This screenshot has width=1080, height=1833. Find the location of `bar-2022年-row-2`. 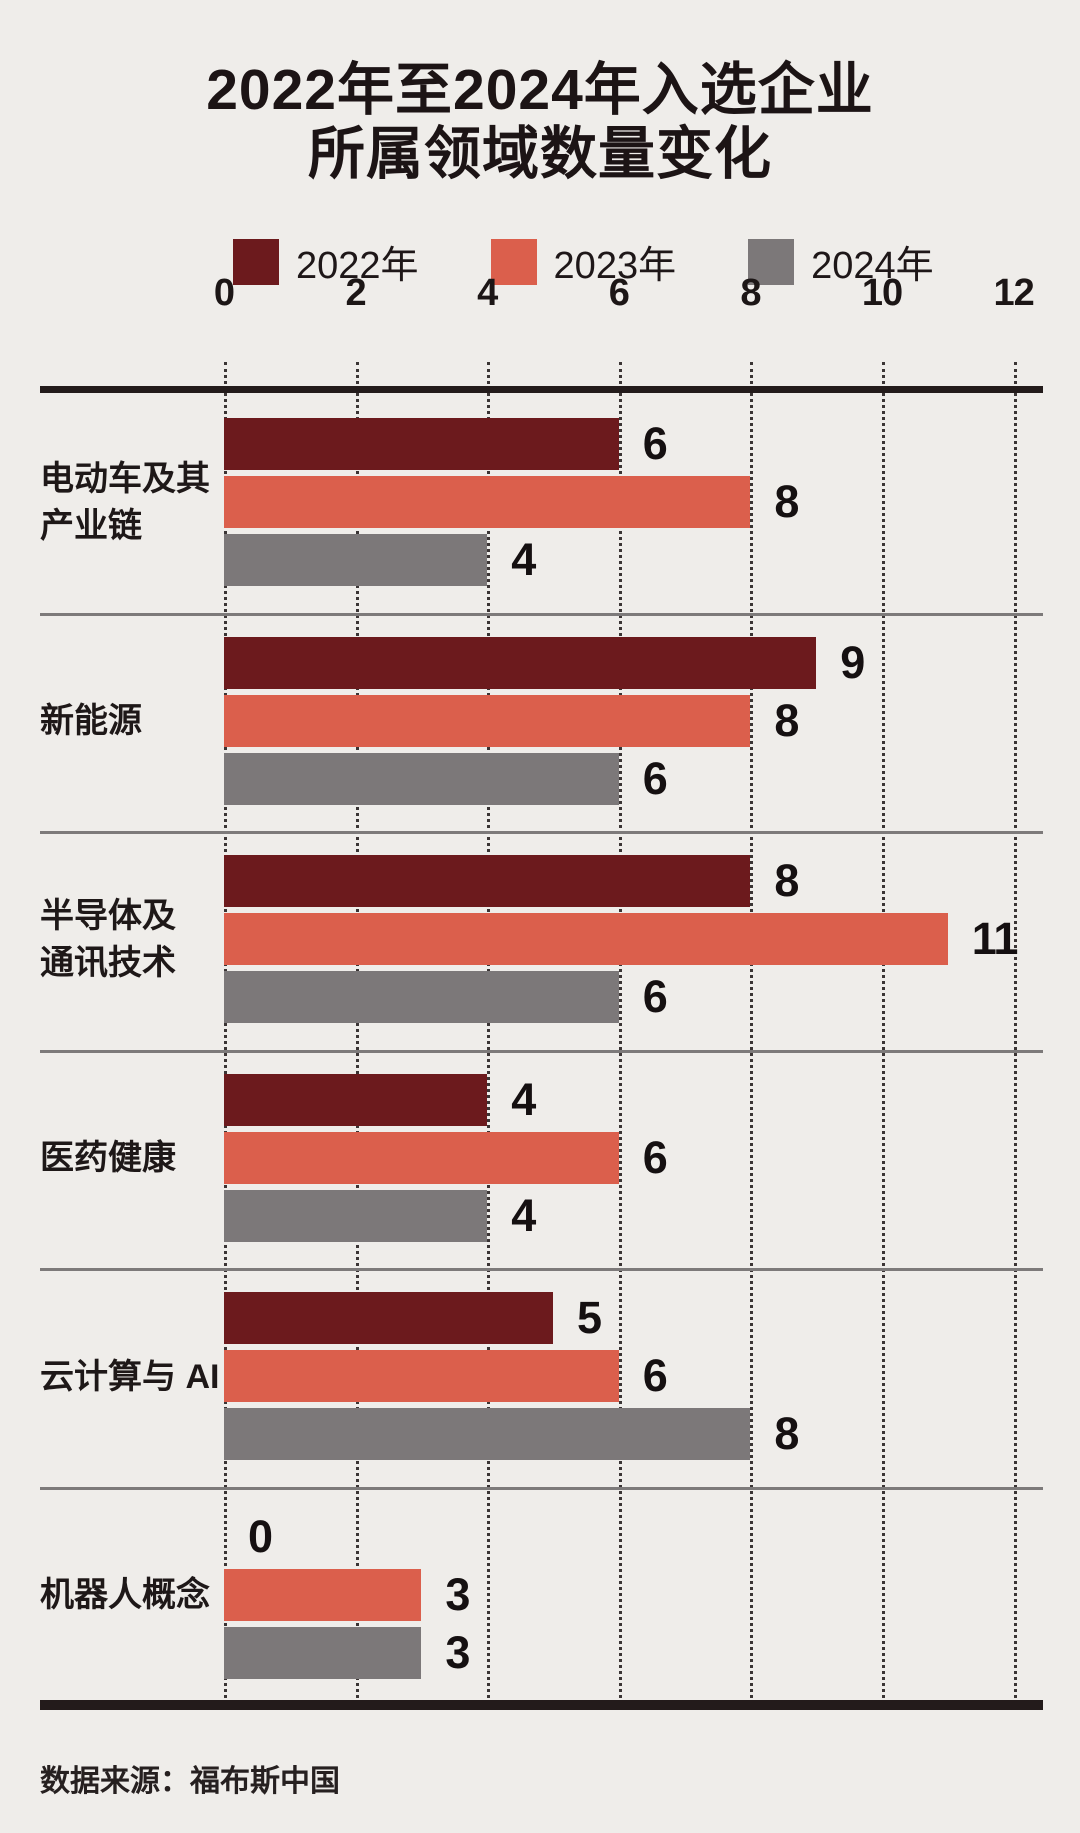

bar-2022年-row-2 is located at coordinates (487, 881).